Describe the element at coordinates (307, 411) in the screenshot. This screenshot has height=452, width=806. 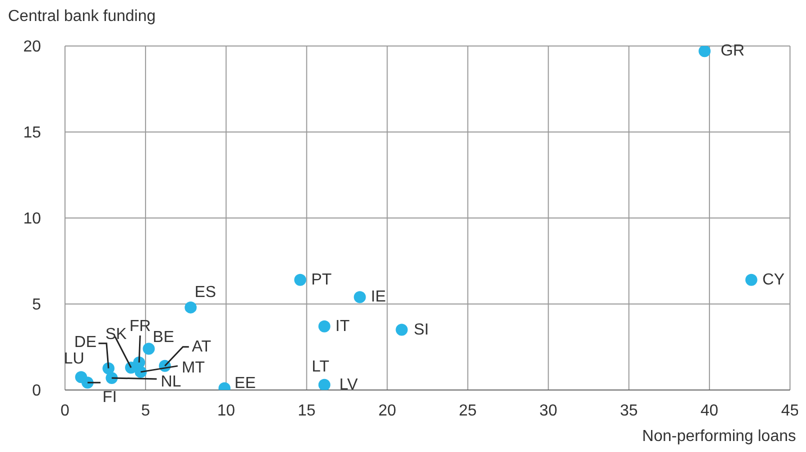
I see `x-tick-label: 15` at that location.